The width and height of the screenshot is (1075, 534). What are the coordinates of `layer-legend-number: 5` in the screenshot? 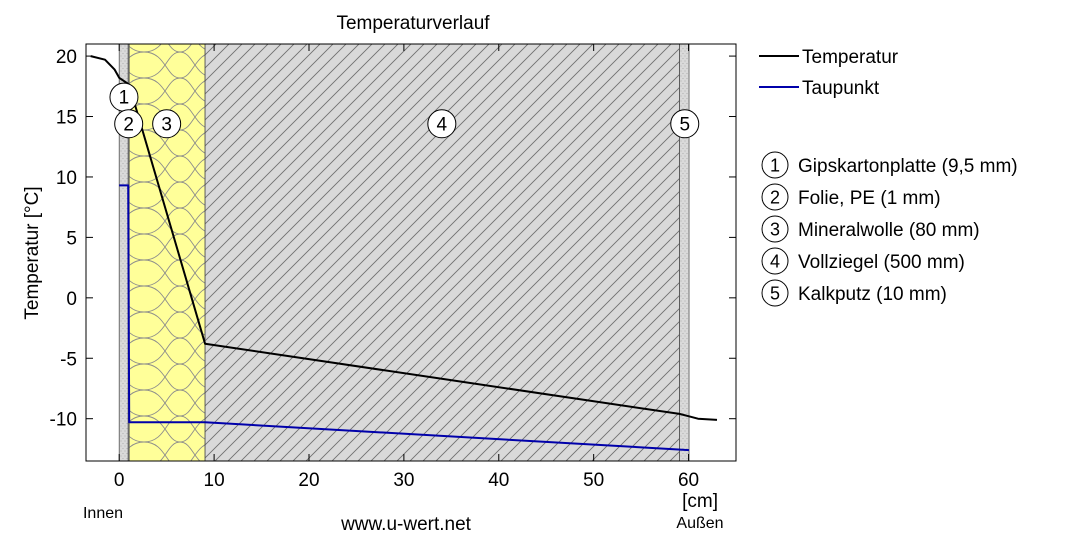 It's located at (775, 294).